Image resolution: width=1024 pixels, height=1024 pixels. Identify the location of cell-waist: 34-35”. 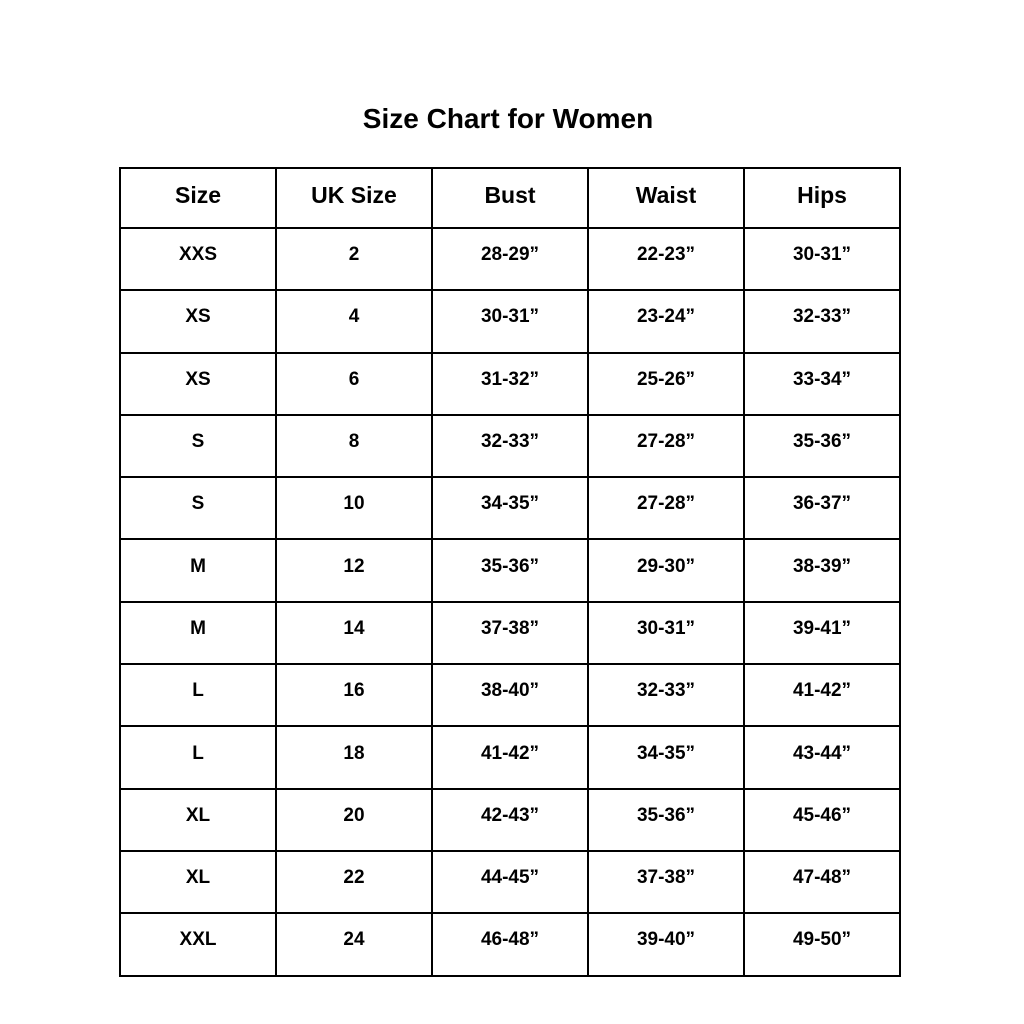
(666, 757).